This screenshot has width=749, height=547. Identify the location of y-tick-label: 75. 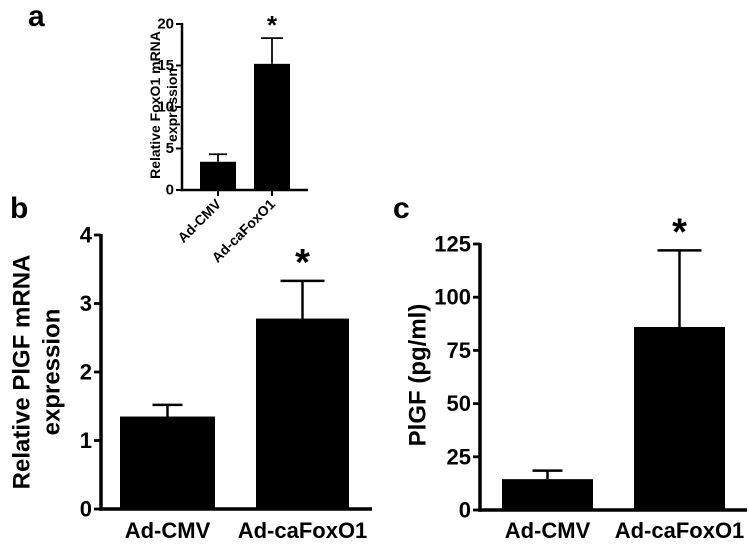
(459, 350).